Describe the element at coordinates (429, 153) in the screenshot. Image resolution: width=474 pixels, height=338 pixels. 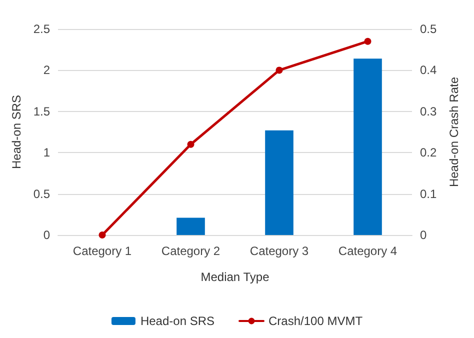
I see `y2-tick-label: 0.2` at that location.